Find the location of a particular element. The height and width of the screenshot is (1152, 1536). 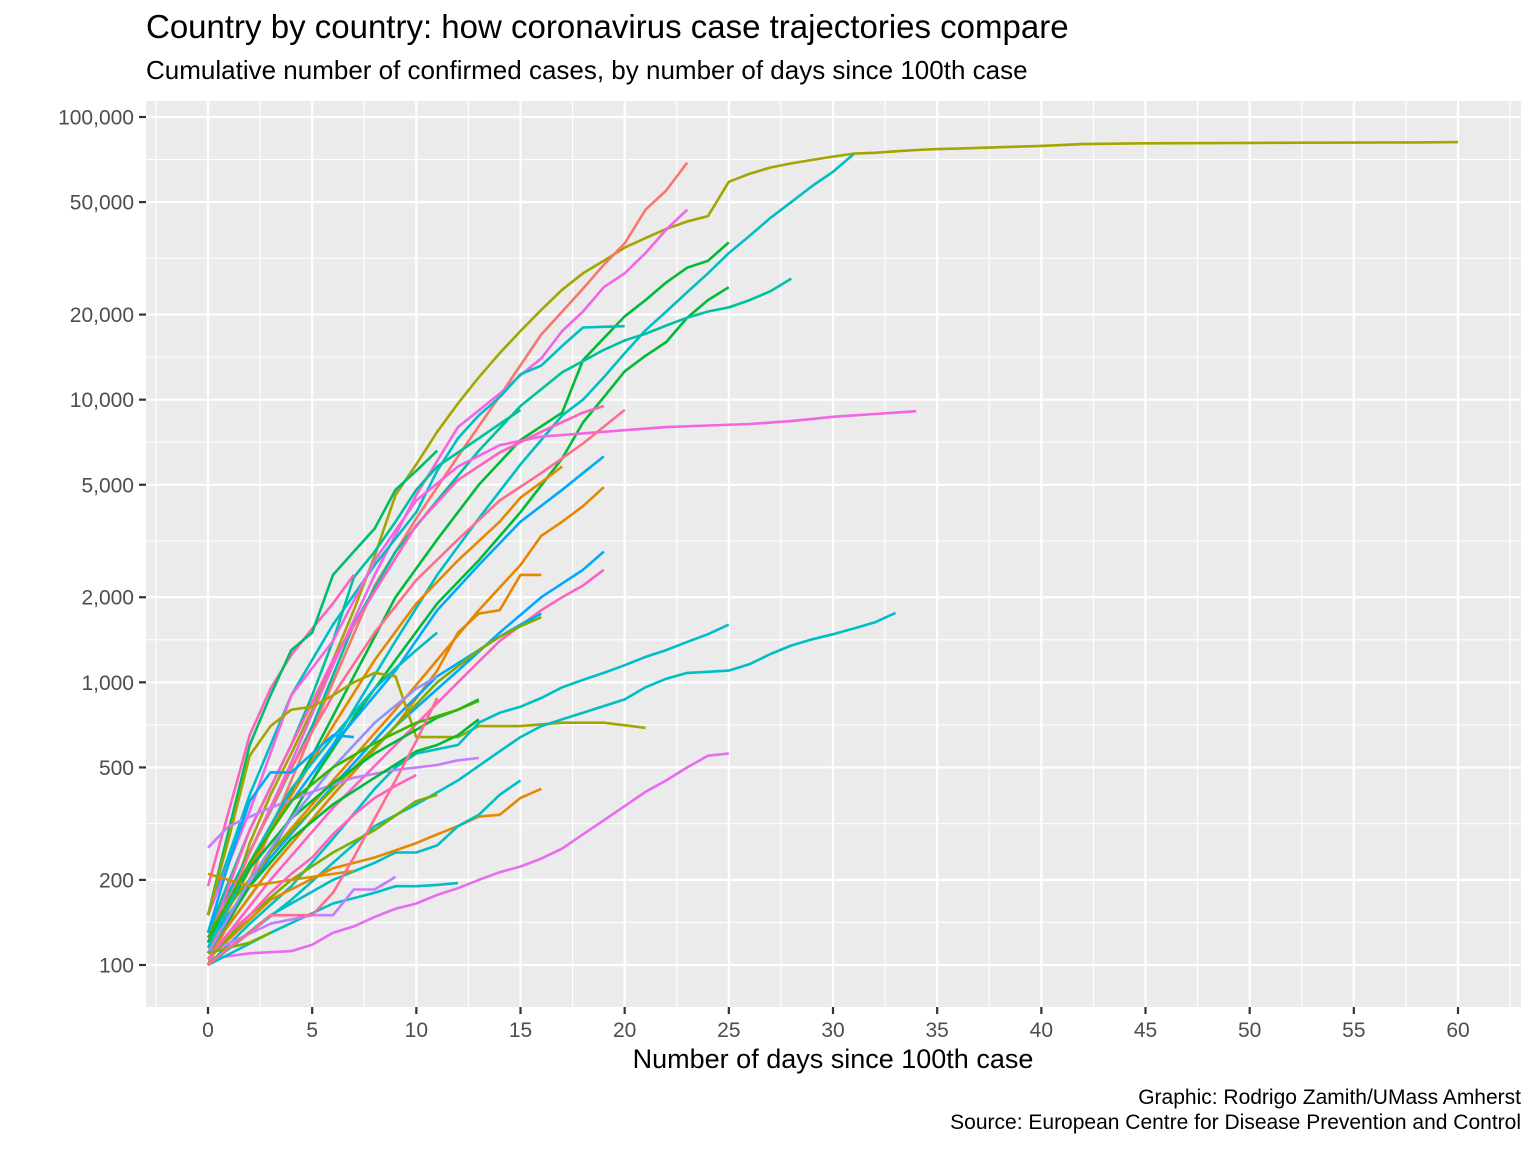

y-tick-label: 50,000 is located at coordinates (102, 203).